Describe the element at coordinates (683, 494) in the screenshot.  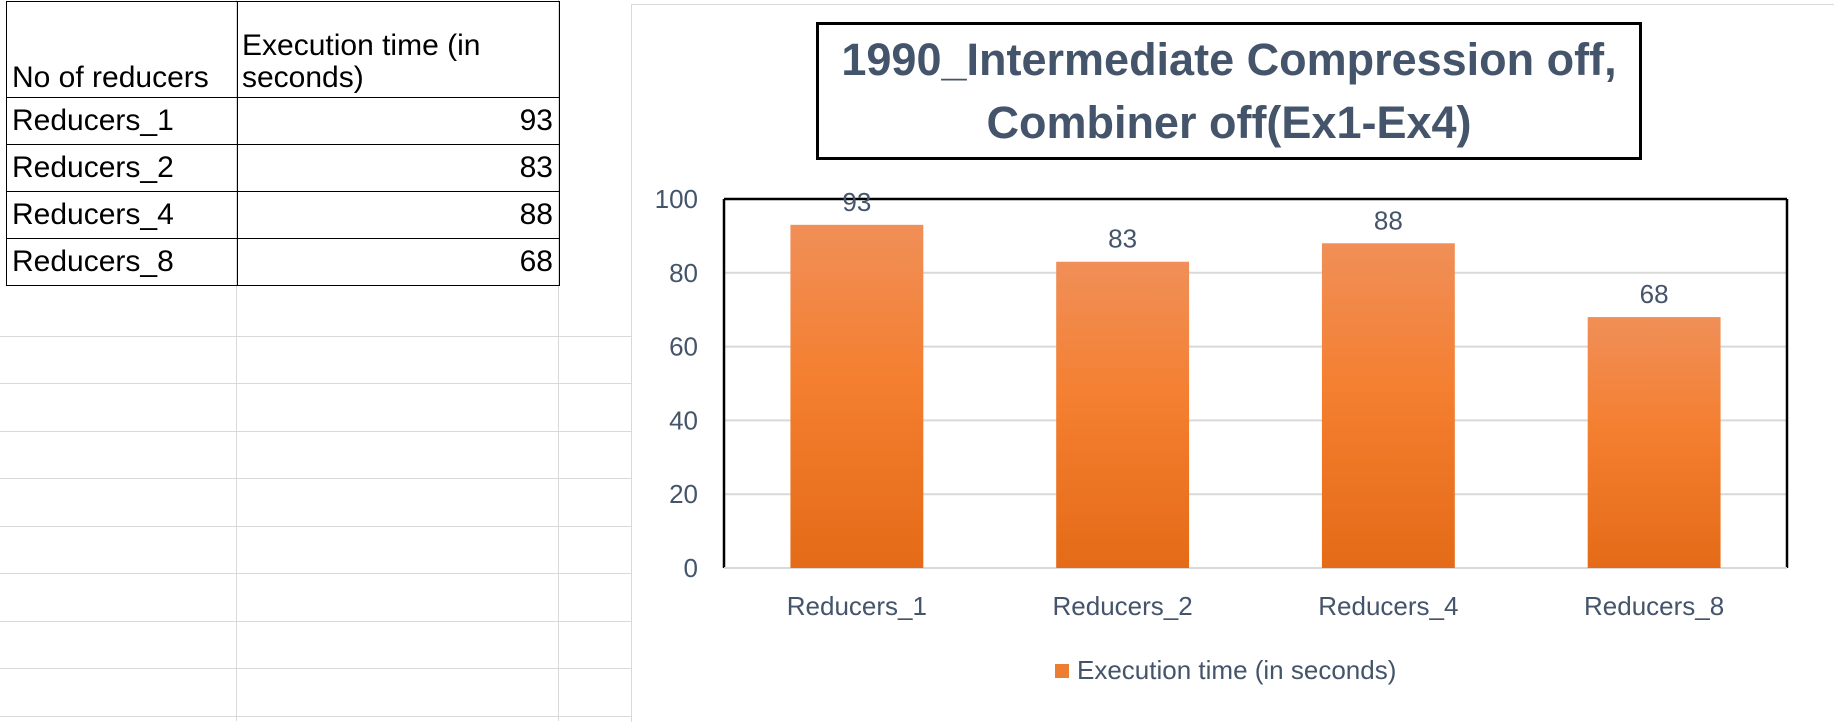
I see `y-tick-label: 20` at that location.